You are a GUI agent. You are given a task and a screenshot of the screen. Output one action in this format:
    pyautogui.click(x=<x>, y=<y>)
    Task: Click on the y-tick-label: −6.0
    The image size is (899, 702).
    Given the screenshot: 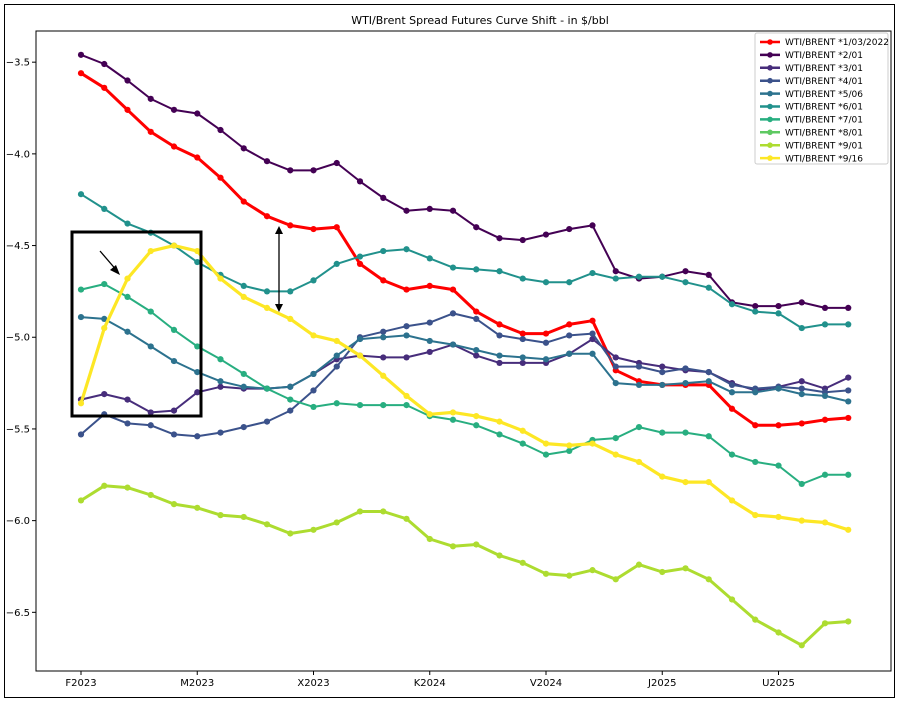 What is the action you would take?
    pyautogui.click(x=18, y=521)
    